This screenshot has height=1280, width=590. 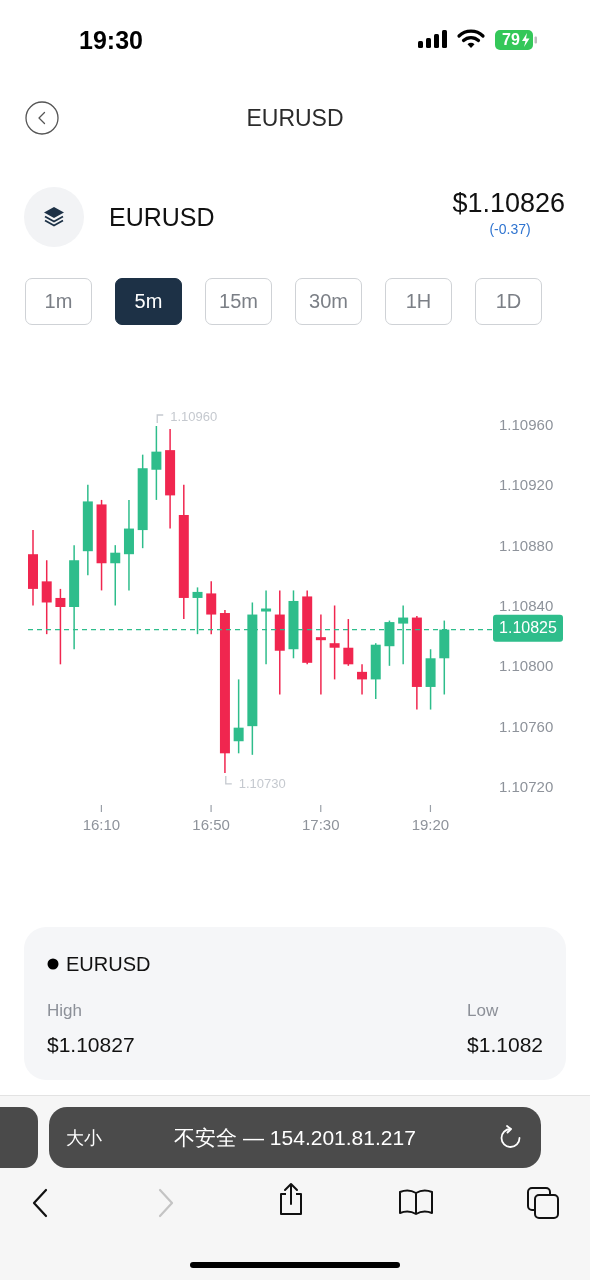 I want to click on text: $1.1082, so click(x=505, y=1045).